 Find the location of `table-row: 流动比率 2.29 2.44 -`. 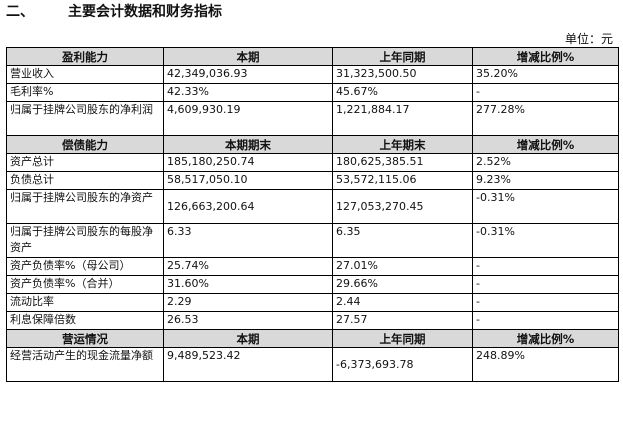

table-row: 流动比率 2.29 2.44 - is located at coordinates (312, 302).